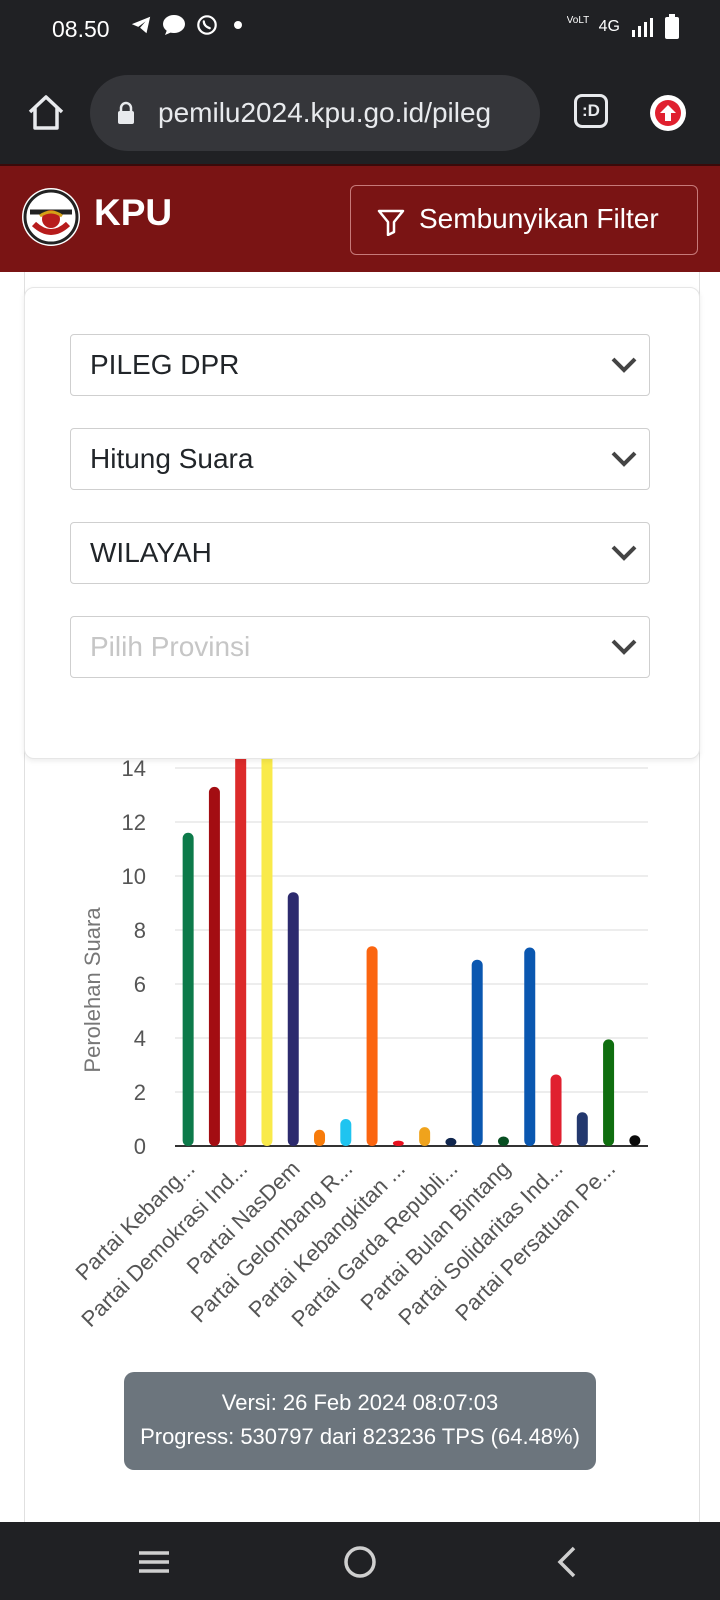 Image resolution: width=720 pixels, height=1600 pixels. I want to click on garuda-emblem-icon, so click(51, 217).